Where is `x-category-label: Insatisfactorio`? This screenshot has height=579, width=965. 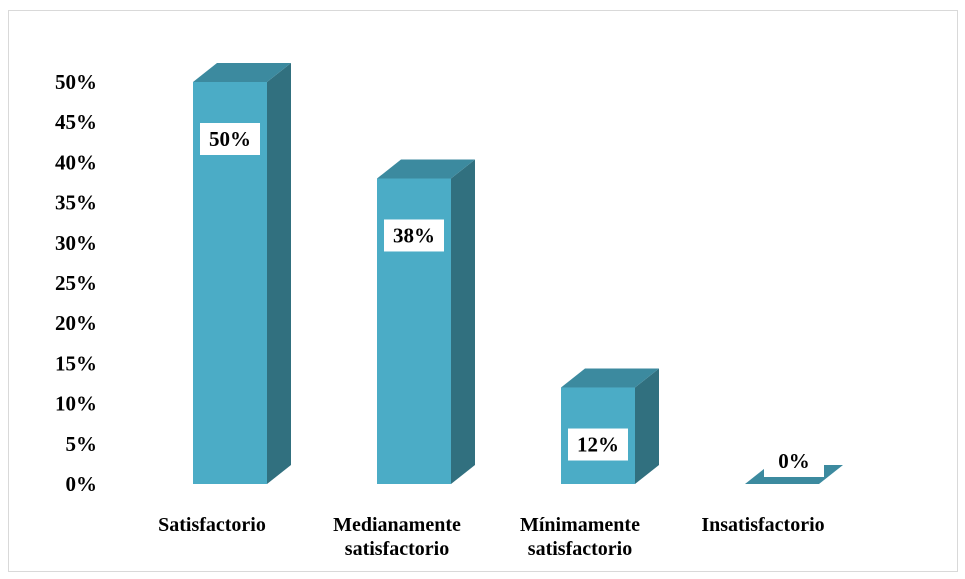 x-category-label: Insatisfactorio is located at coordinates (762, 525).